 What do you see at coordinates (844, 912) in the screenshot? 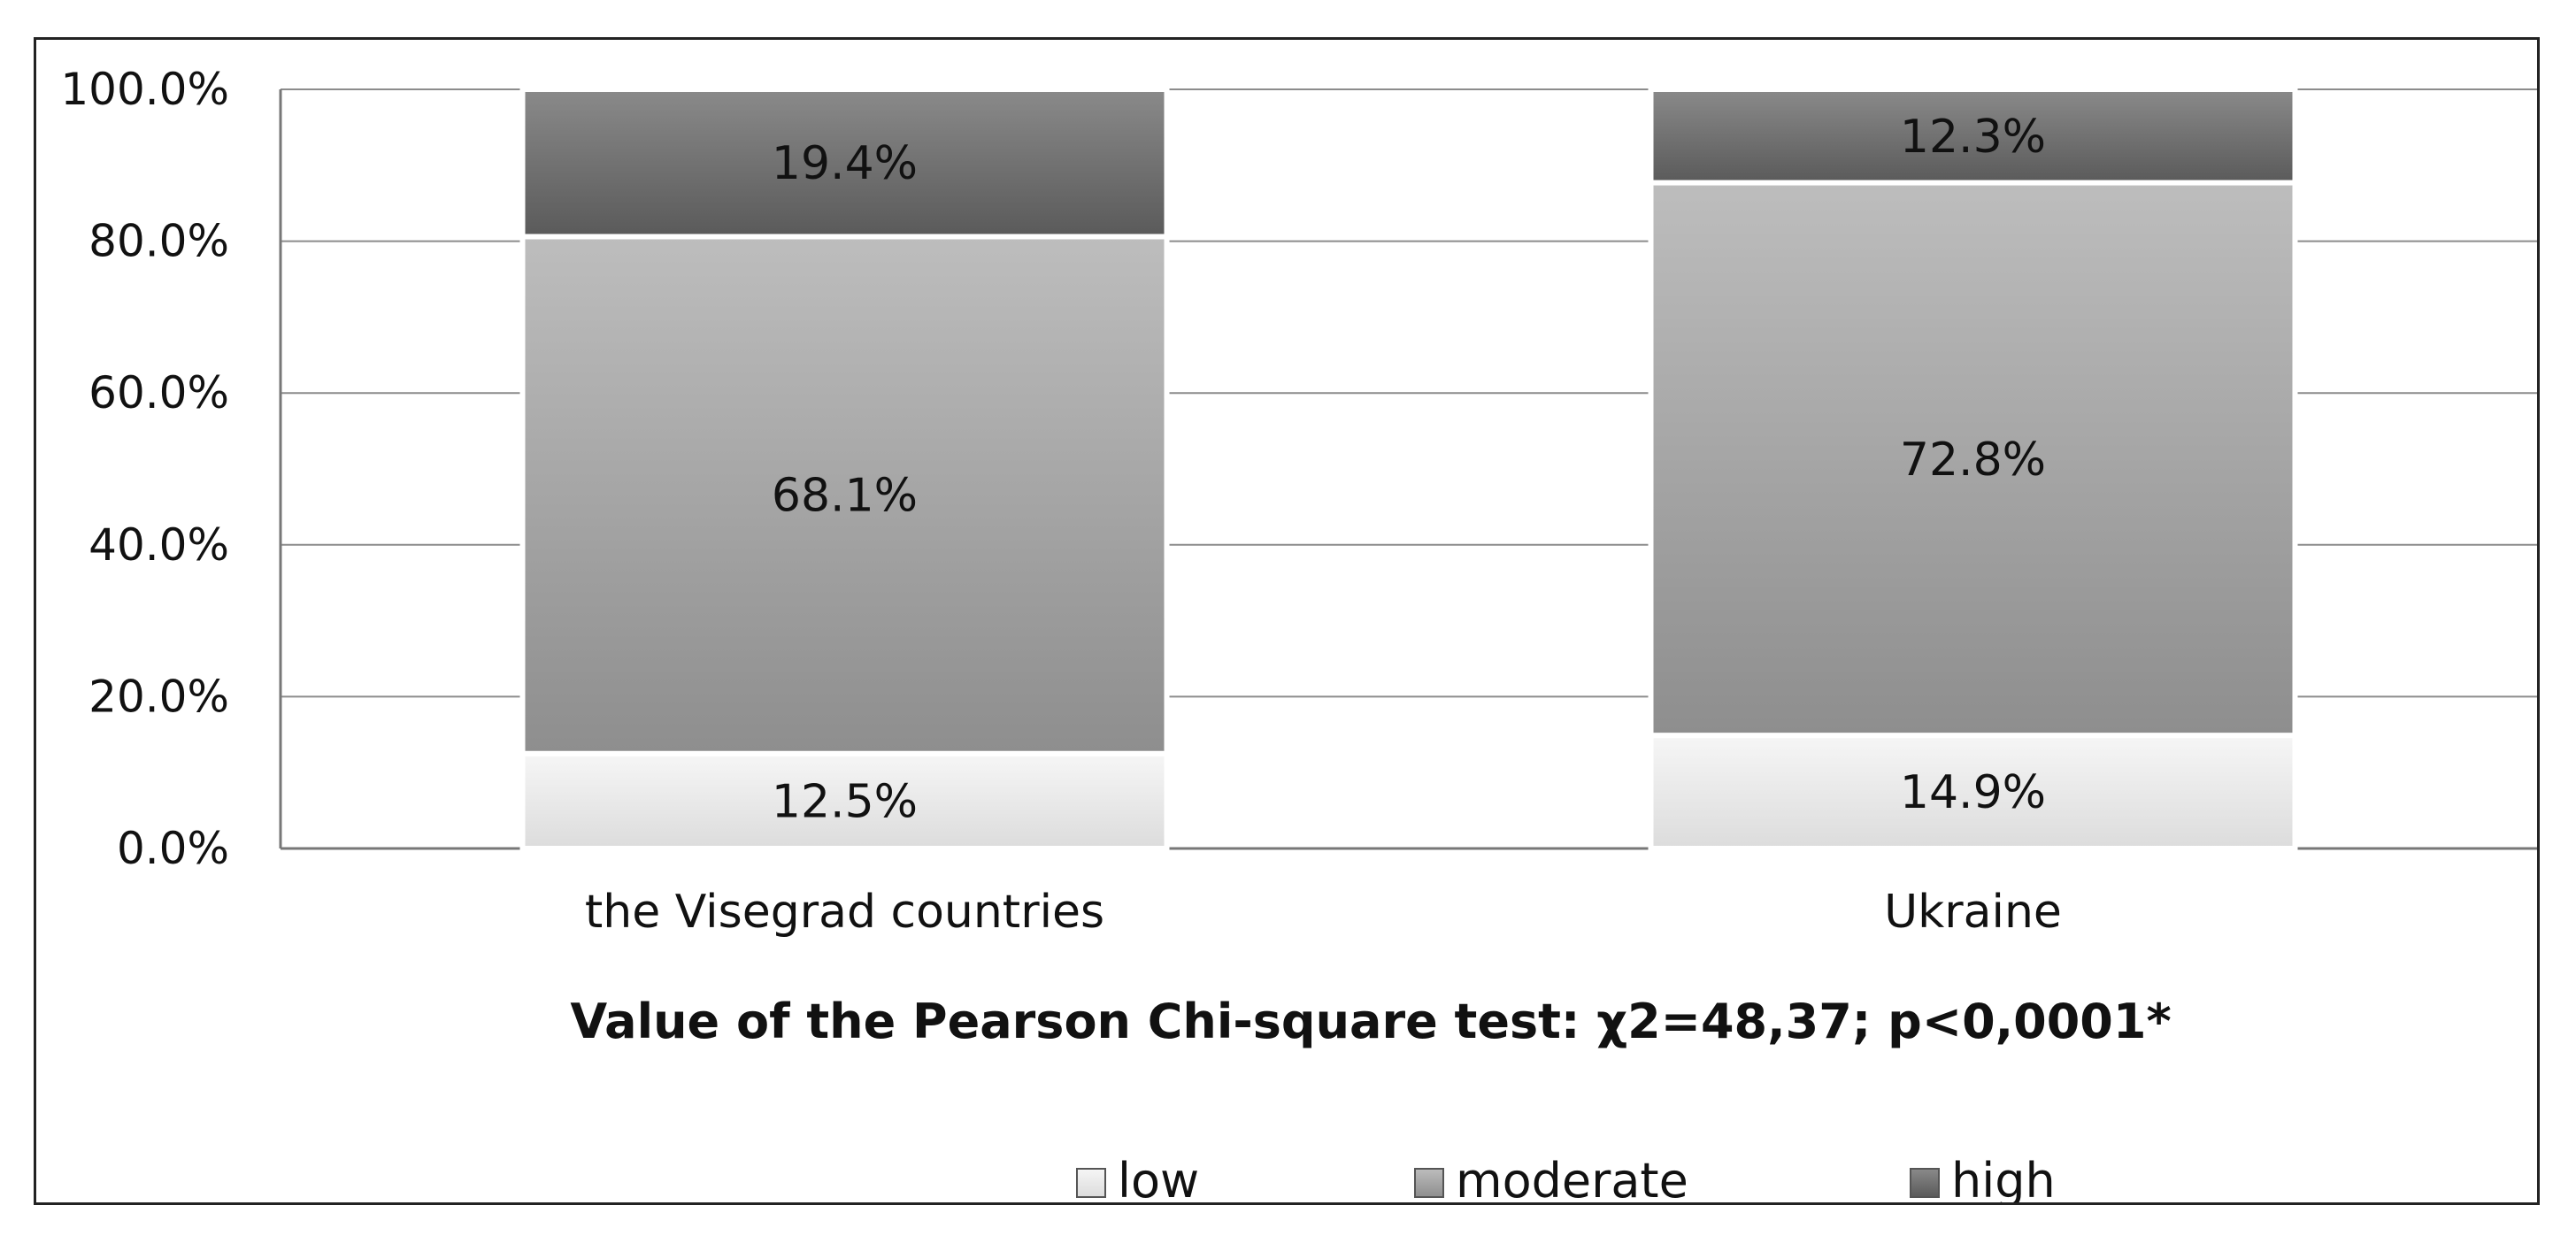
I see `x-category-label: the Visegrad countries` at bounding box center [844, 912].